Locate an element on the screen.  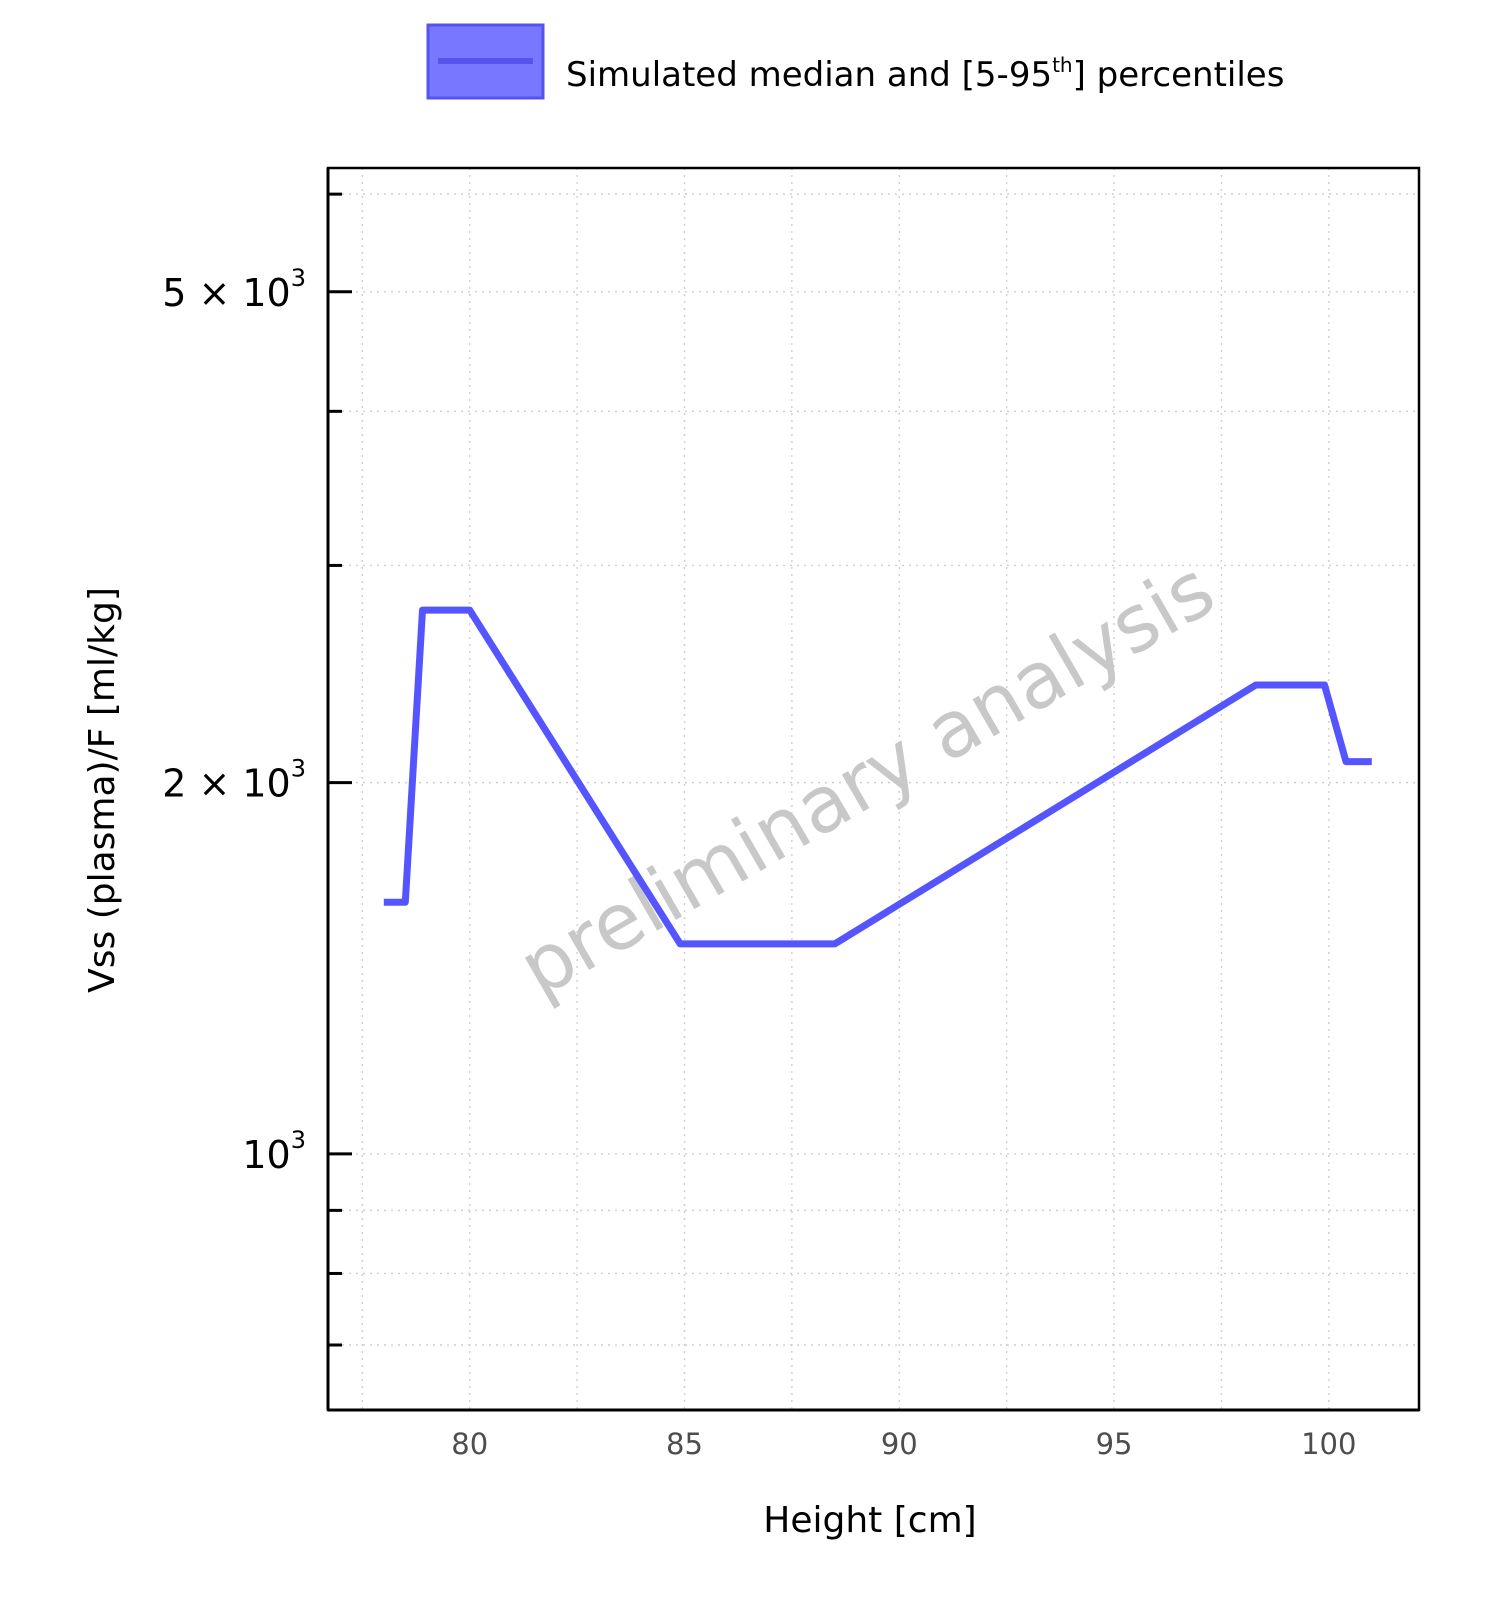
y-axis-ticks: 103 2 × 103 5 × 103 is located at coordinates (257, 769).